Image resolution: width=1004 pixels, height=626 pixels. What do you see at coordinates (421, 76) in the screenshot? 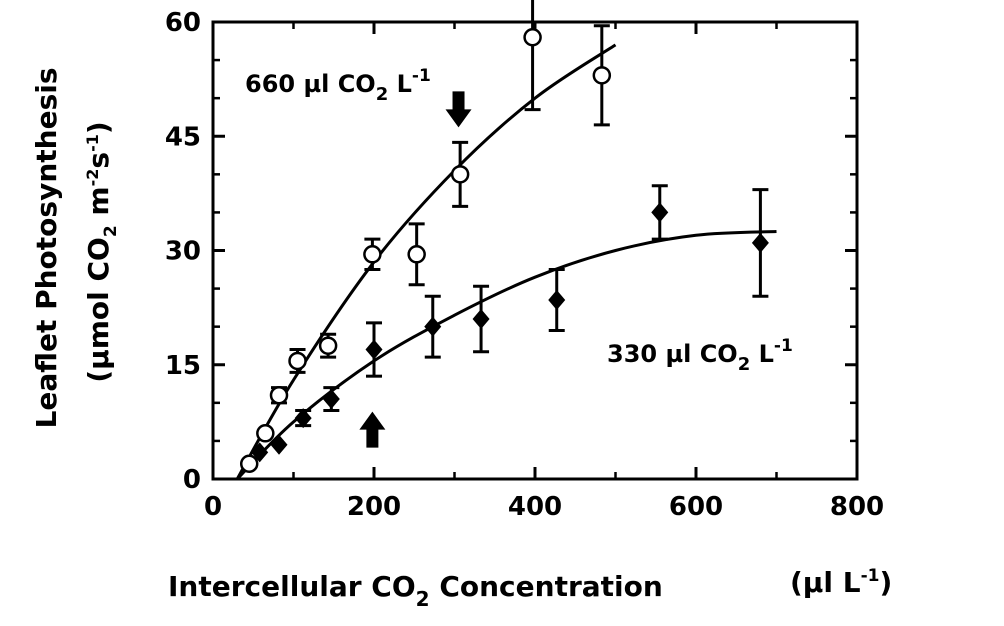
I see `series-label-660-sup: -1` at bounding box center [421, 76].